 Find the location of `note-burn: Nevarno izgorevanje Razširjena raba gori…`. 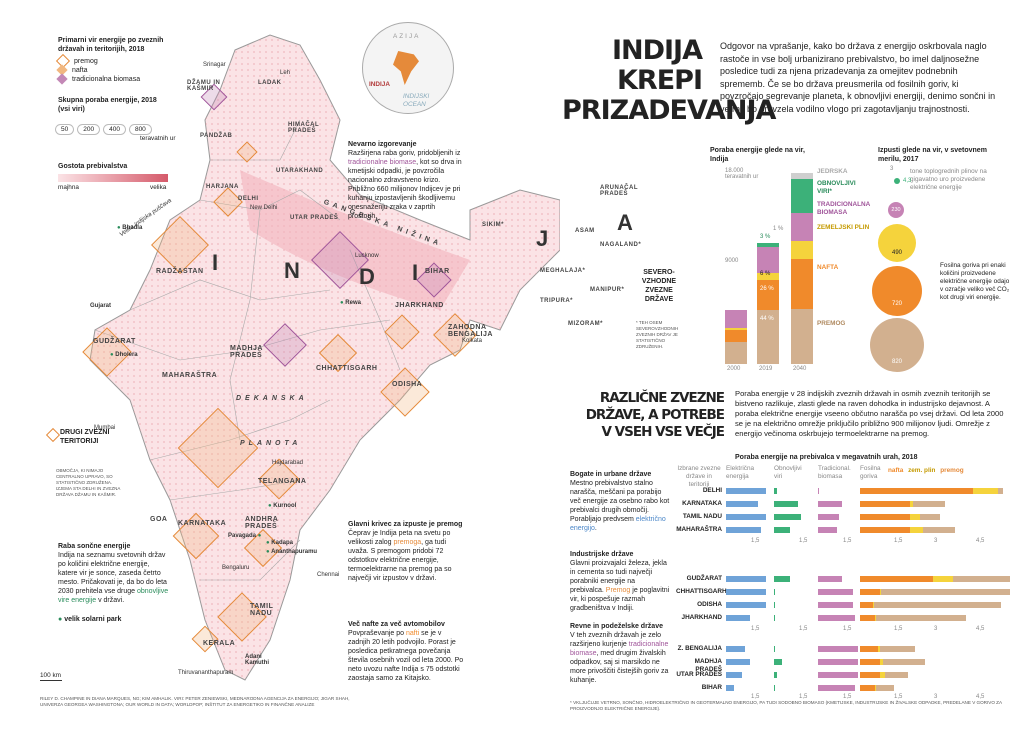

note-burn: Nevarno izgorevanje Razširjena raba gori… is located at coordinates (406, 180).